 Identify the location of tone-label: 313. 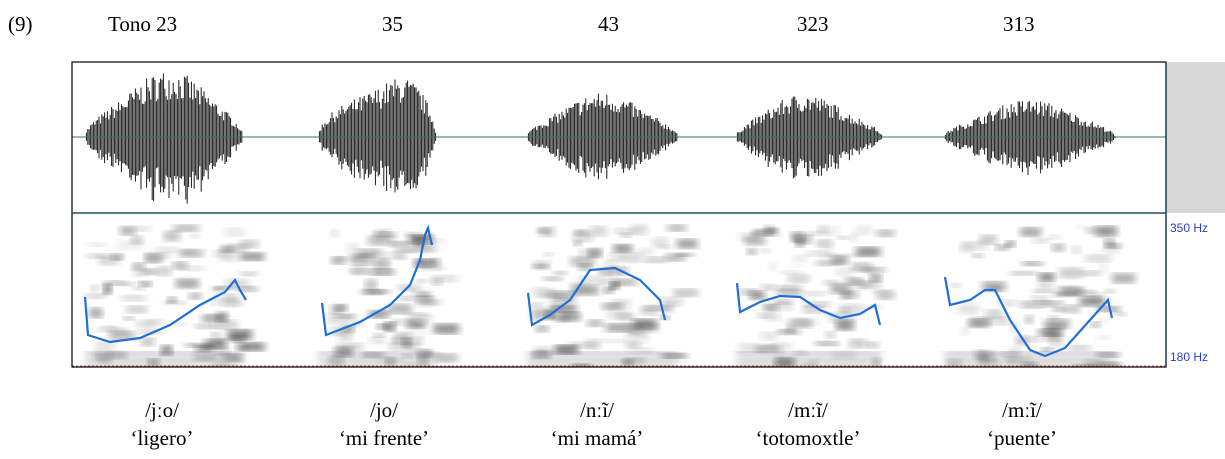
(1019, 24).